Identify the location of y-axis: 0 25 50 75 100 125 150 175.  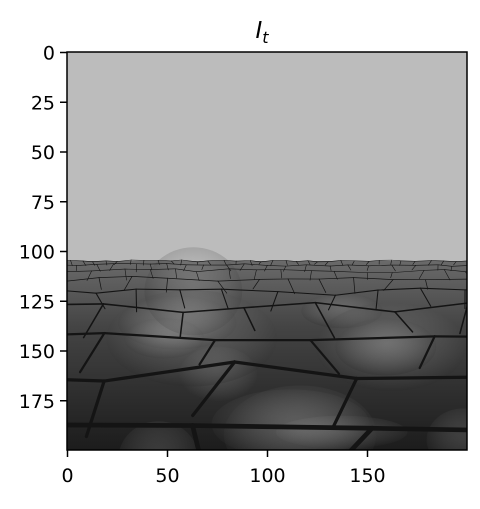
(43, 228).